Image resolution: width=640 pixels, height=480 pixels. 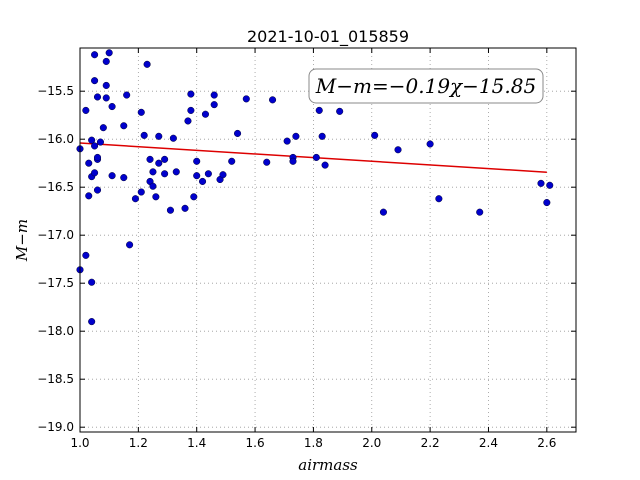 I want to click on fit-annotation-box, so click(x=426, y=86).